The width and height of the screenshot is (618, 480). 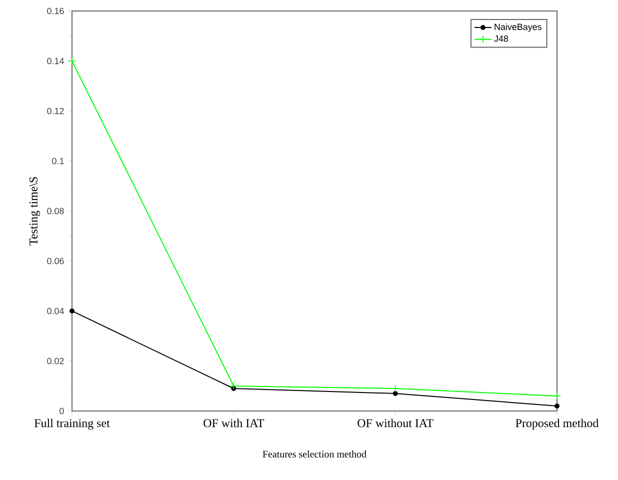 I want to click on y-tick-label: 0.12, so click(x=55, y=111).